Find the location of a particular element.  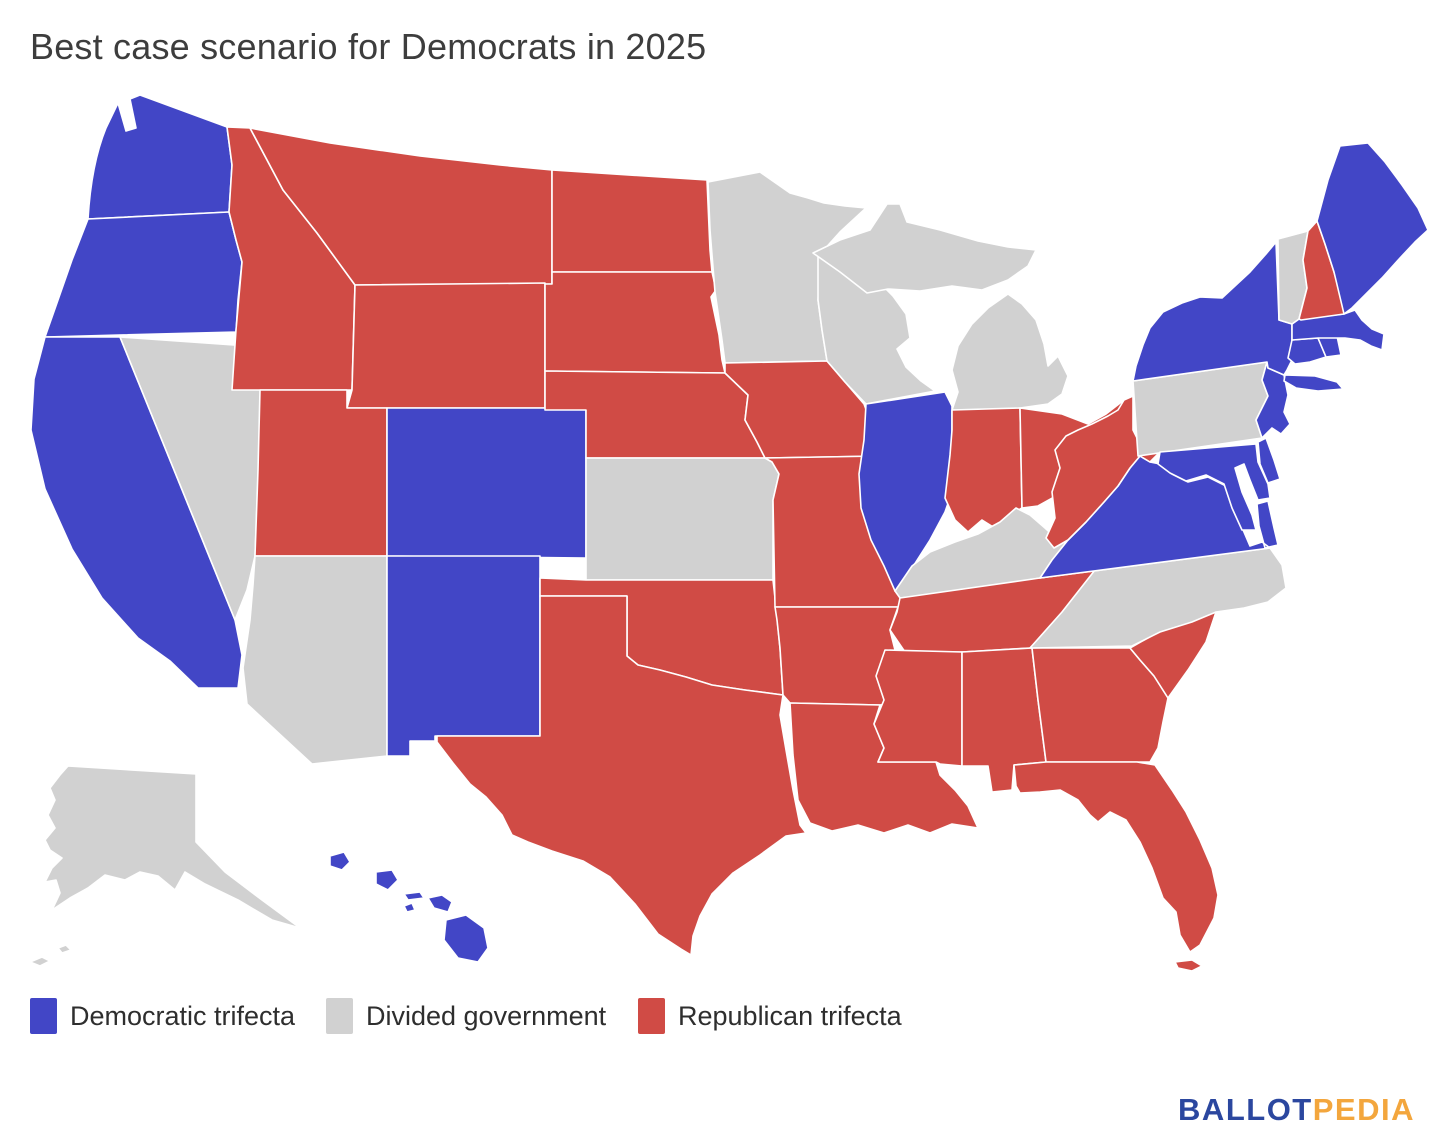

logo-pedia: PEDIA is located at coordinates (1363, 1109).